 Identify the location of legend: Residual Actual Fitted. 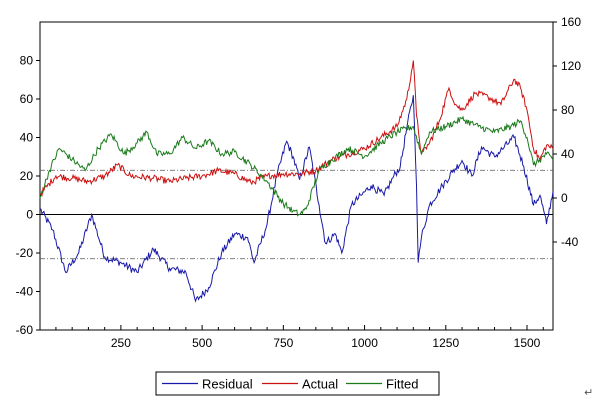
(297, 383).